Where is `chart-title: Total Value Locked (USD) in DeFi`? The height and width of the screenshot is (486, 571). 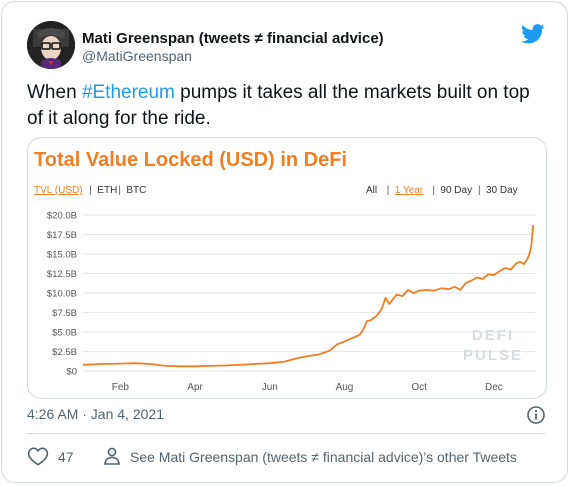 chart-title: Total Value Locked (USD) in DeFi is located at coordinates (190, 160).